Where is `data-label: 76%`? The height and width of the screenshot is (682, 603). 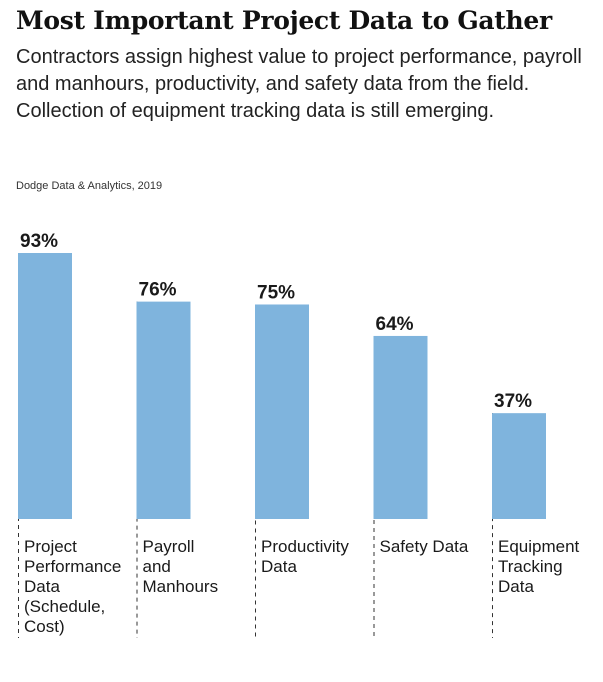
data-label: 76% is located at coordinates (158, 290).